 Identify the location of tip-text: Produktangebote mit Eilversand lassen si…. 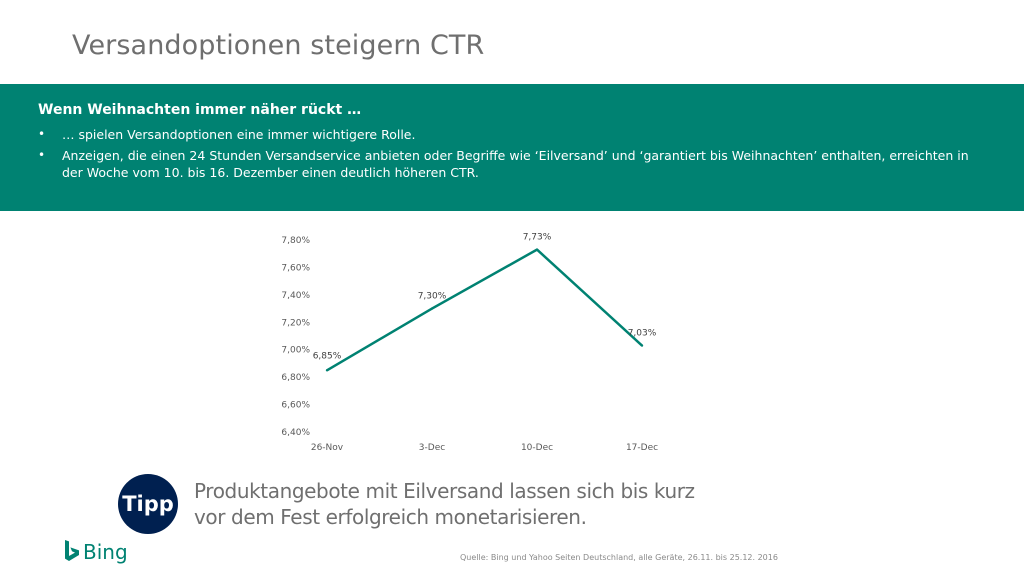
(444, 504).